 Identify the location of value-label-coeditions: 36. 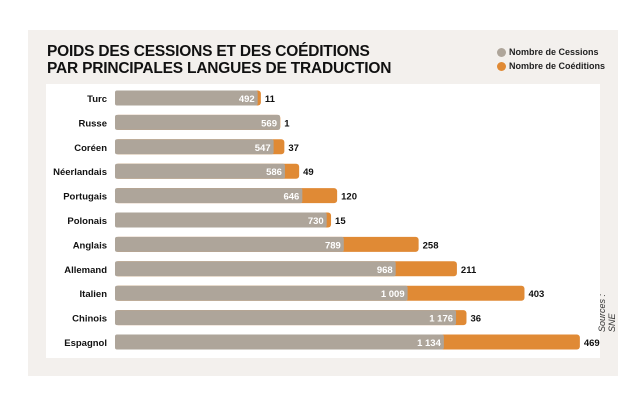
(475, 319).